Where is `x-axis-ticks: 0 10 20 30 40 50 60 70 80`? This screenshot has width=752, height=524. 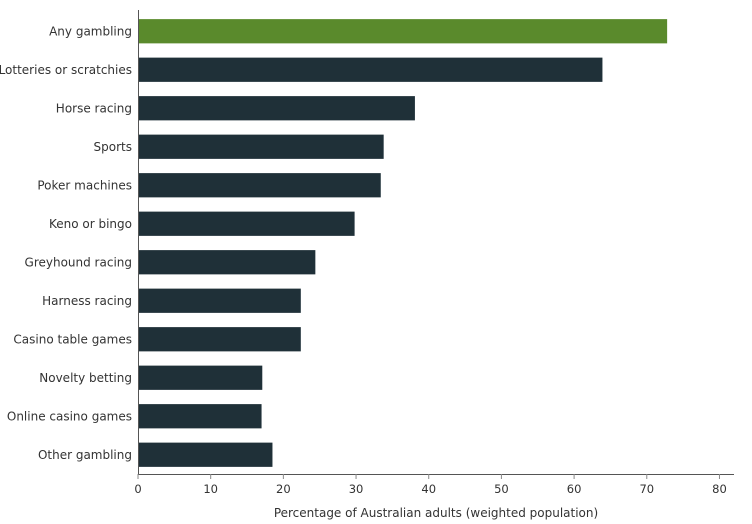
x-axis-ticks: 0 10 20 30 40 50 60 70 80 is located at coordinates (430, 485).